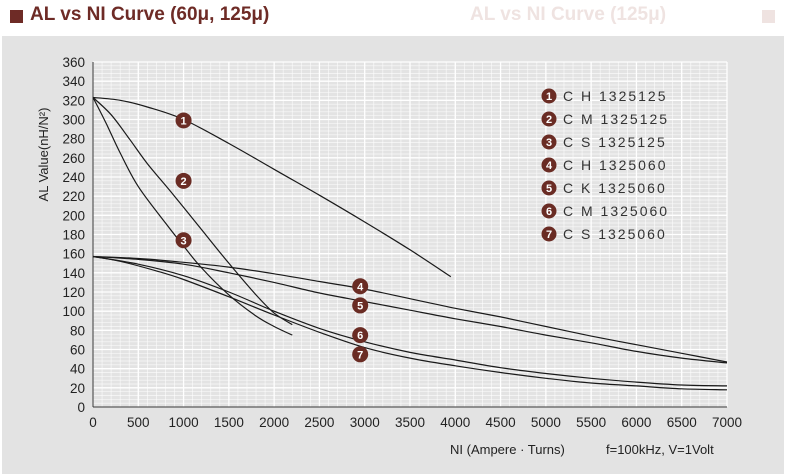  What do you see at coordinates (77, 350) in the screenshot?
I see `y-tick-label: 60` at bounding box center [77, 350].